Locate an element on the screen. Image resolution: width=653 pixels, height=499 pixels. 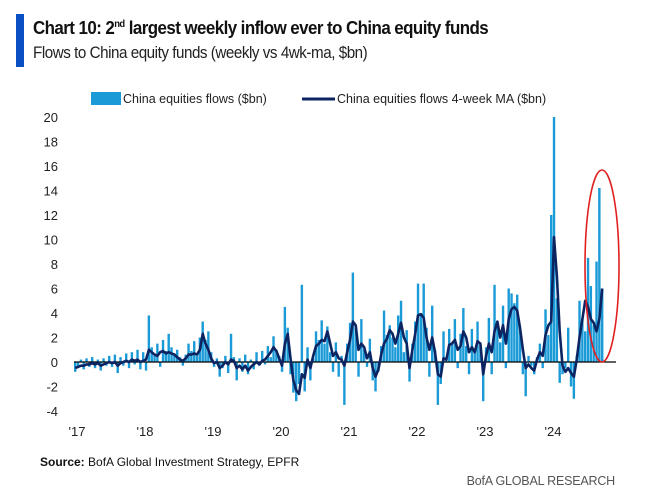
annotation-ellipse is located at coordinates (602, 266).